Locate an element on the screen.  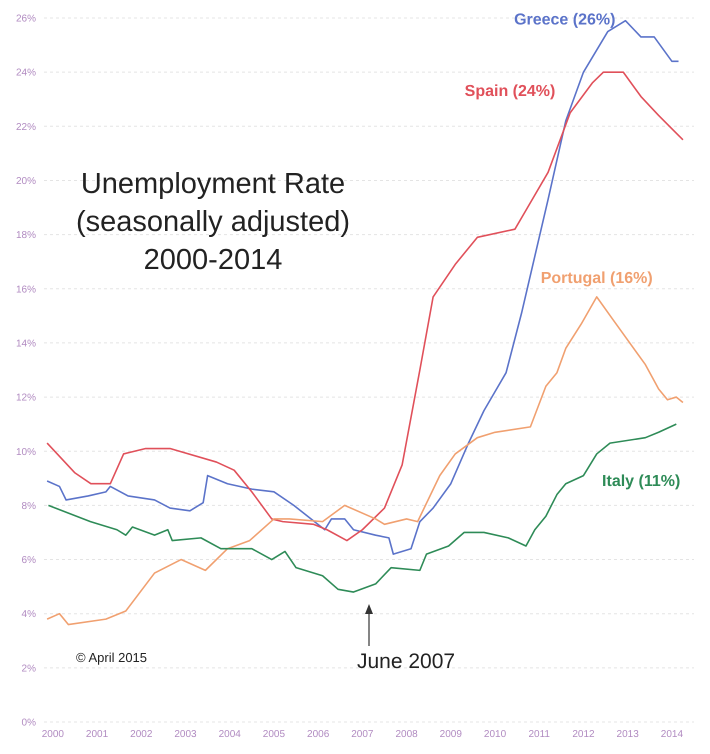
annotation: June 2007 is located at coordinates (406, 661).